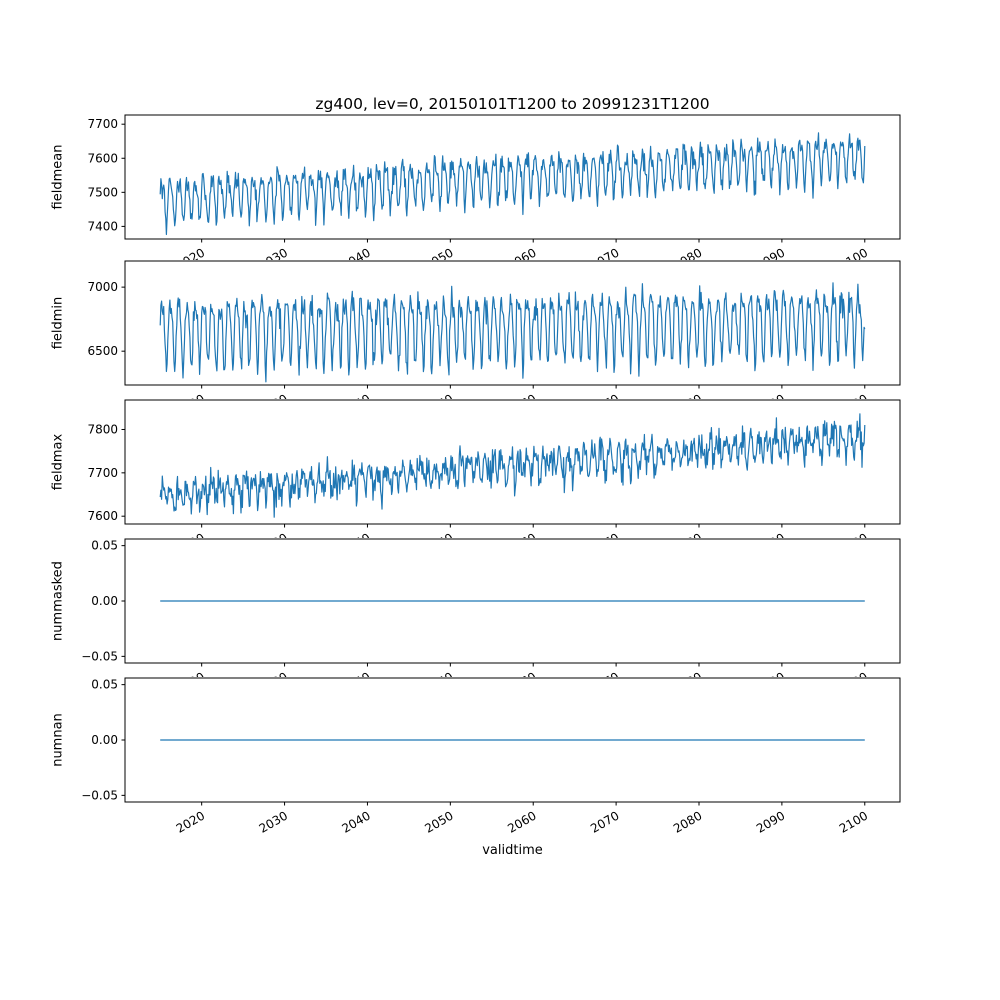  Describe the element at coordinates (102, 473) in the screenshot. I see `fieldmax-ytick-label: 7700` at that location.